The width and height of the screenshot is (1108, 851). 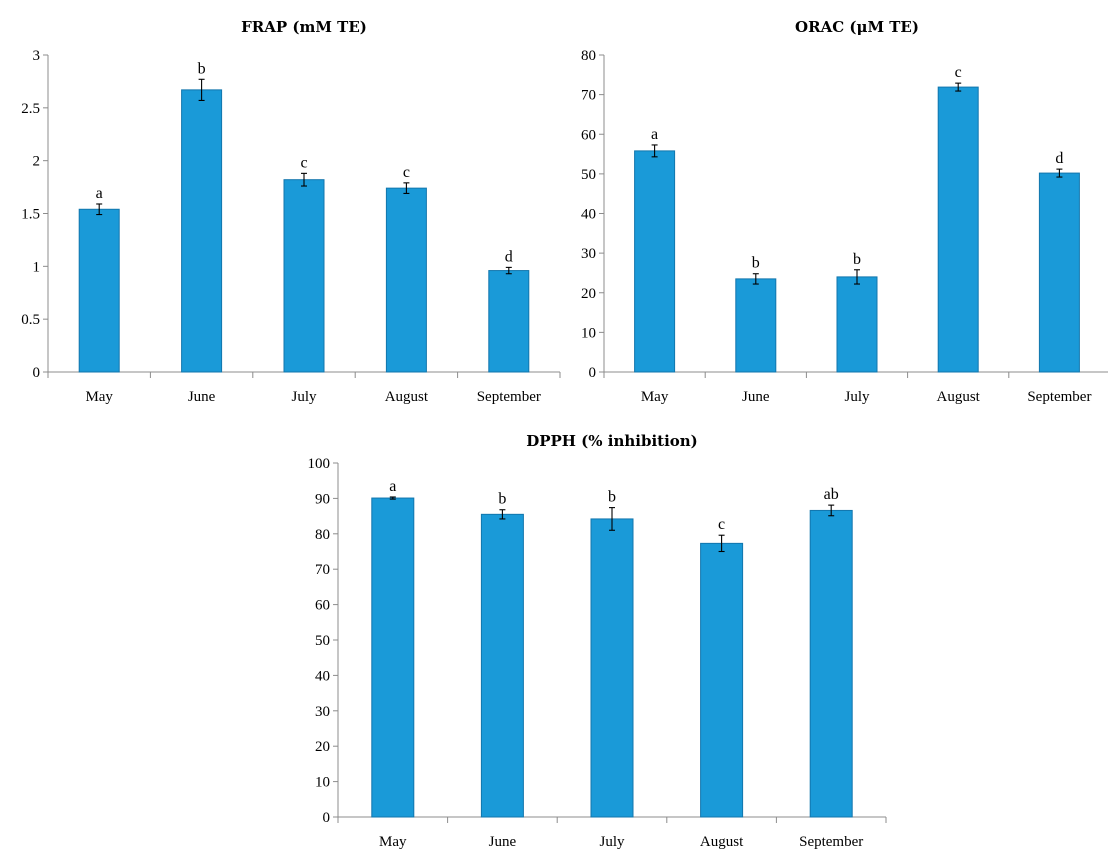 What do you see at coordinates (959, 397) in the screenshot?
I see `orac-x-tick-label: August` at bounding box center [959, 397].